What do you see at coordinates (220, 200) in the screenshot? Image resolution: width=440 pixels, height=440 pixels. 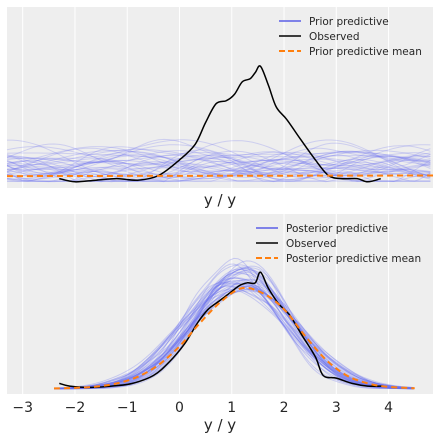 I see `prior-xlabel: y / y` at bounding box center [220, 200].